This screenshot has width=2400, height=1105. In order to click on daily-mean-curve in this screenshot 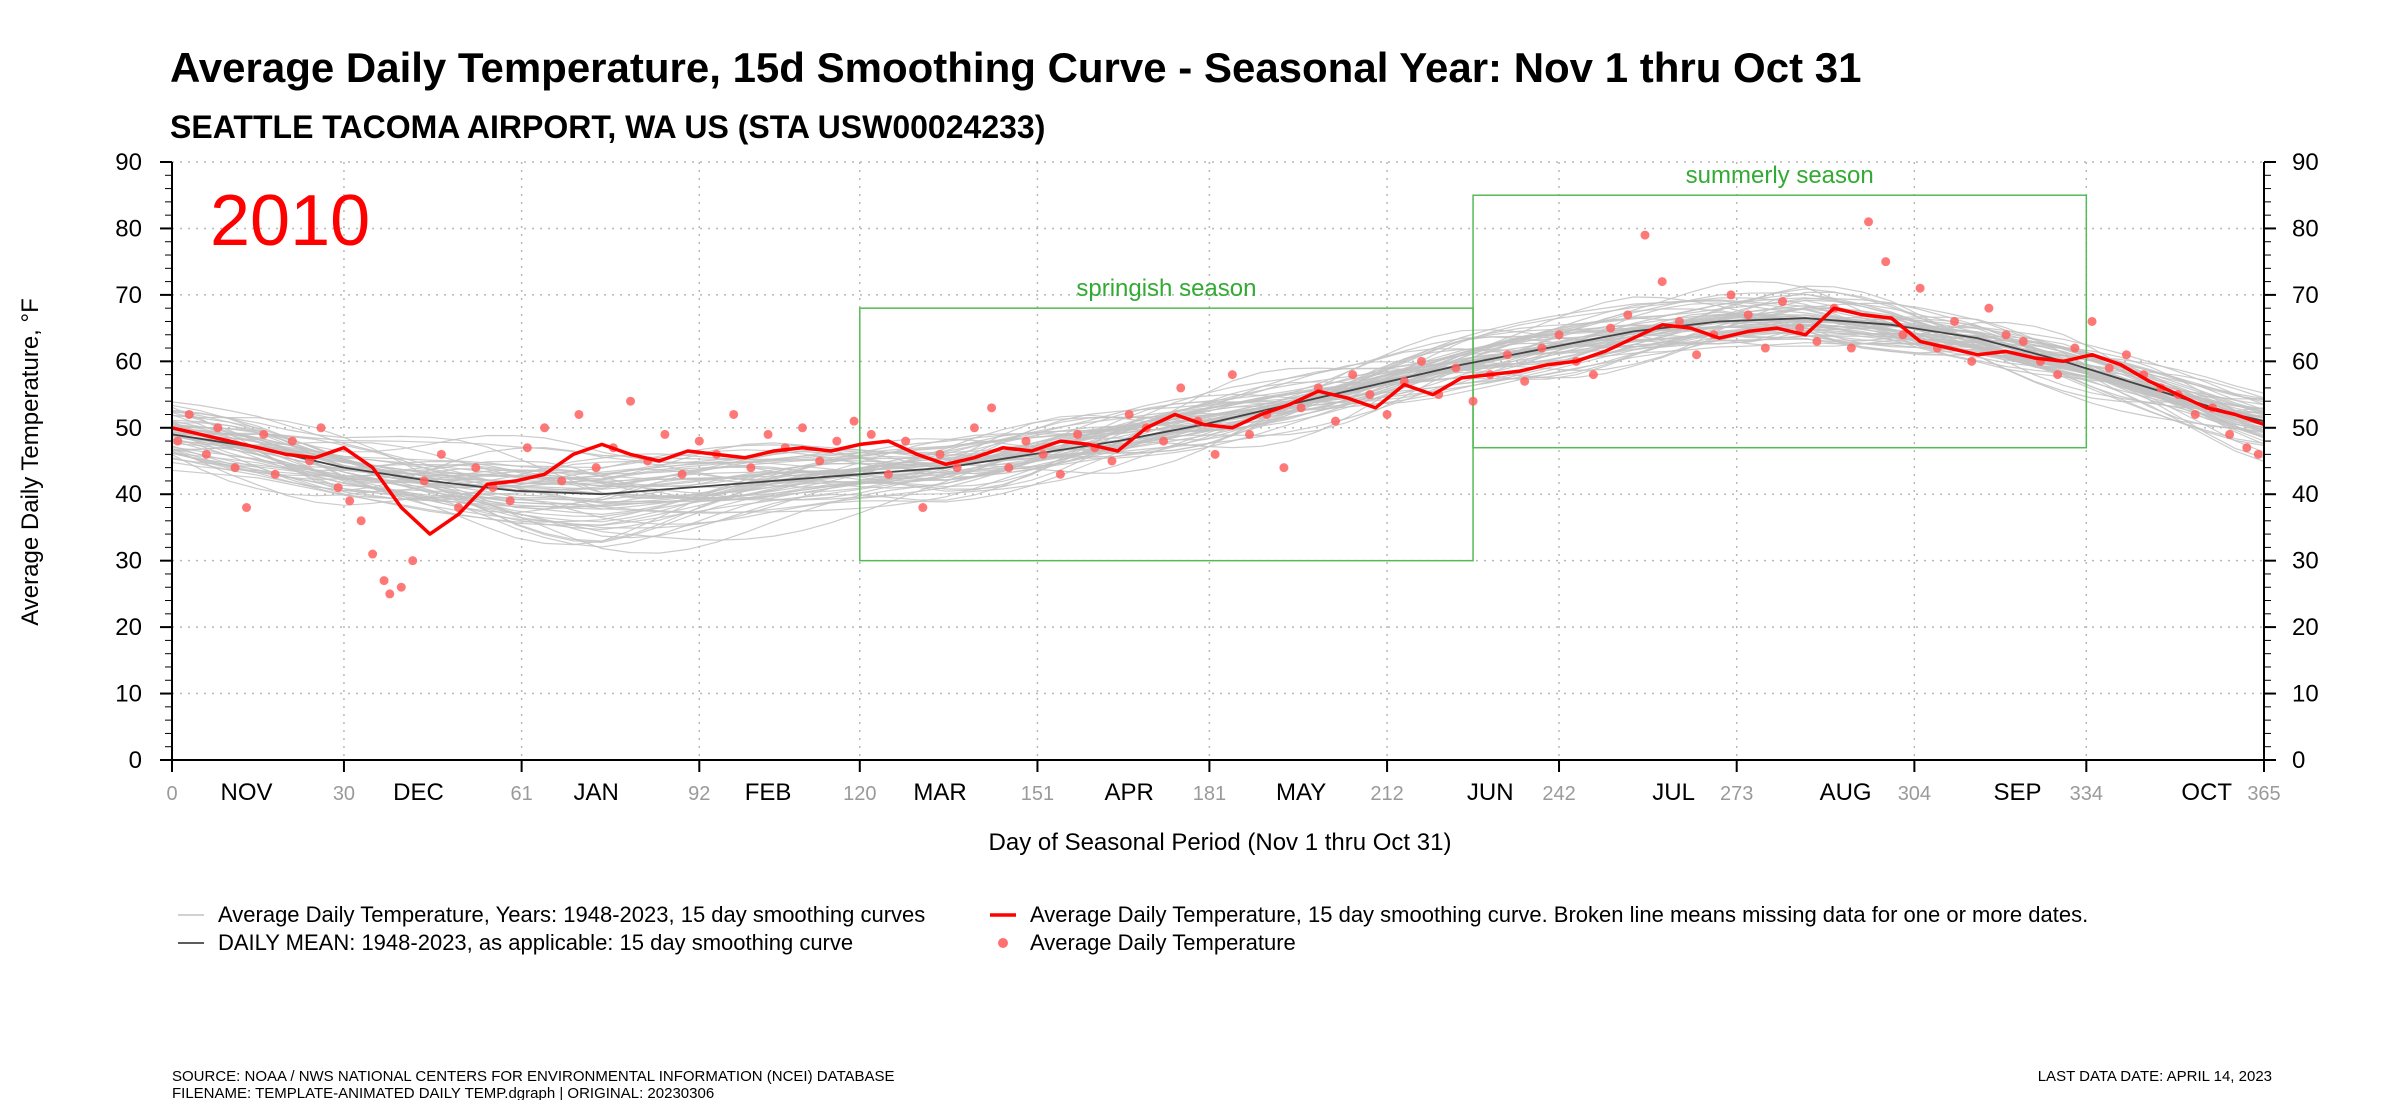, I will do `click(1218, 406)`.